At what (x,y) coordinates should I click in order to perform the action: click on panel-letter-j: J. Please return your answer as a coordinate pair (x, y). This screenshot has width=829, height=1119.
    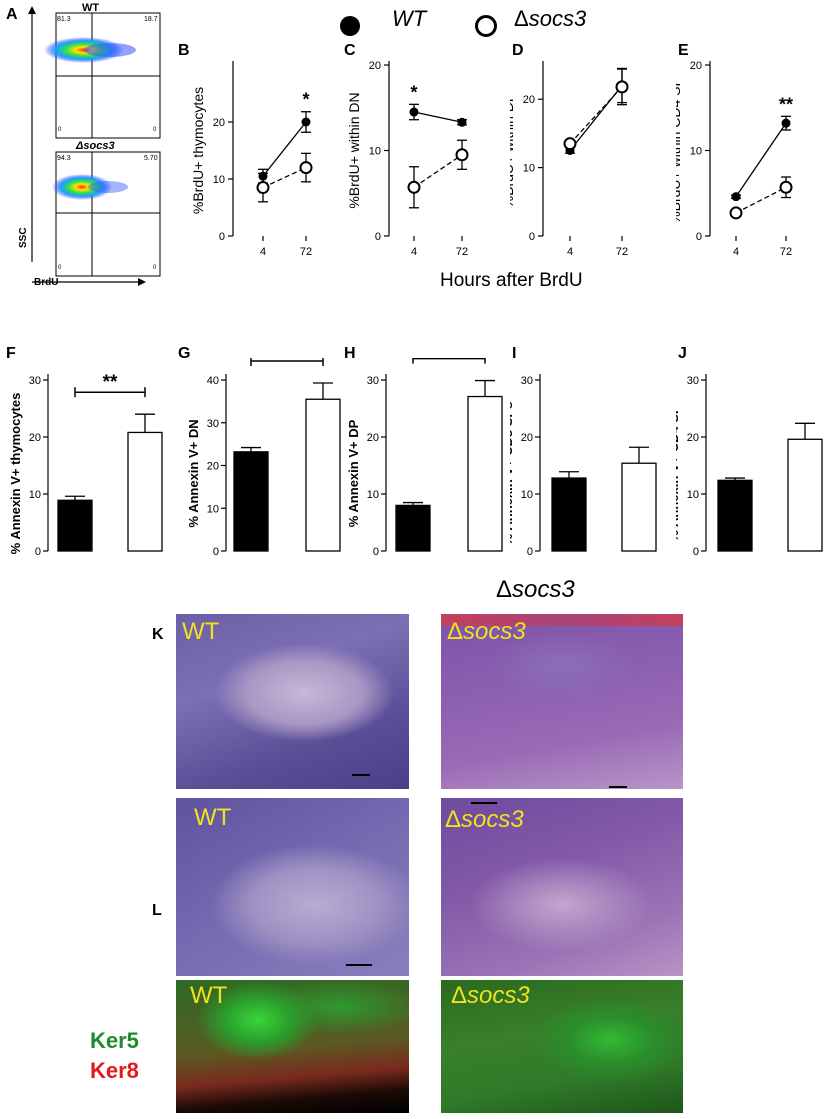
    Looking at the image, I should click on (682, 353).